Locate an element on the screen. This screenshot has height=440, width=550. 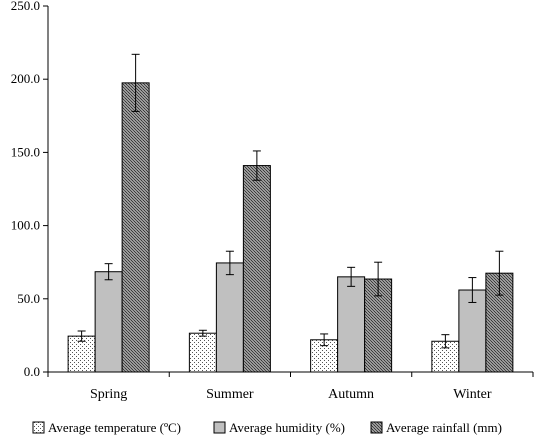
y-tick-label: 150.0 is located at coordinates (25, 151).